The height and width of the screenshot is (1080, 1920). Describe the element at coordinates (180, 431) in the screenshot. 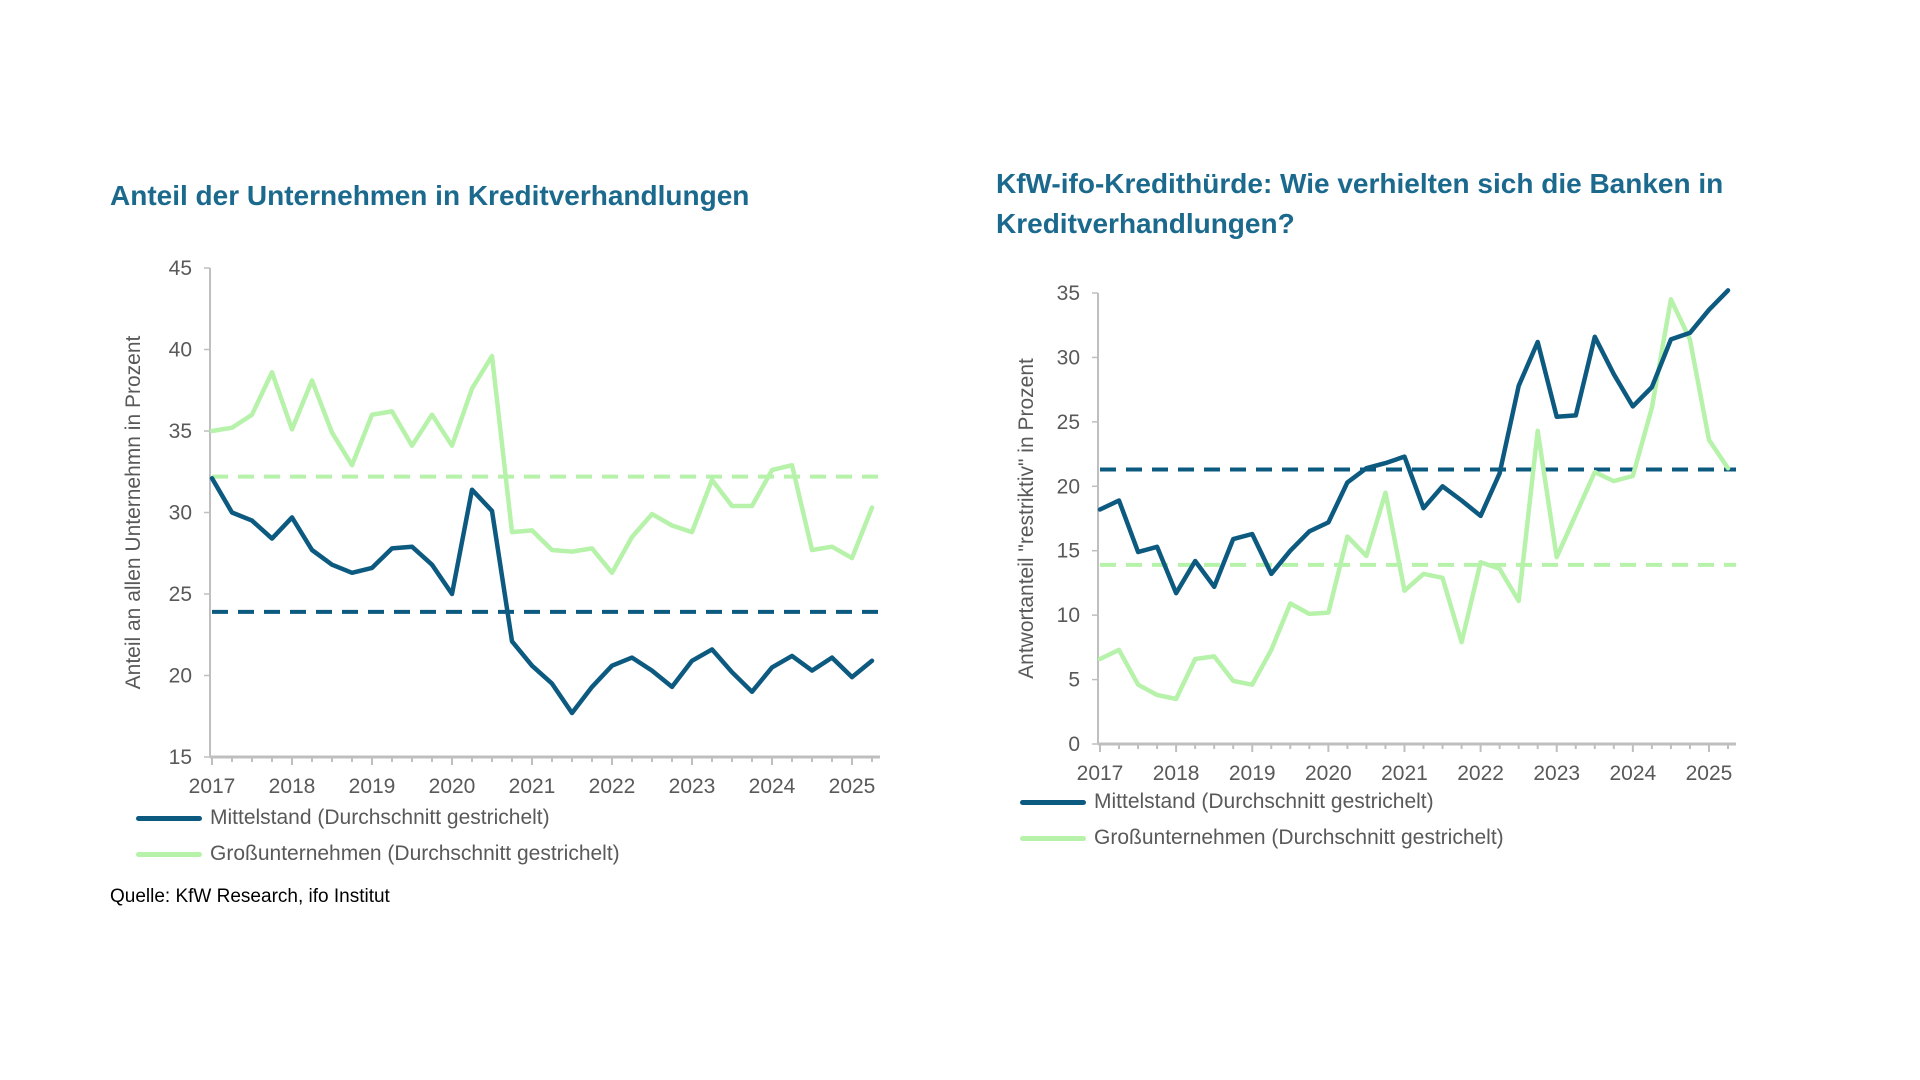

I see `left-y-tick-label: 35` at that location.